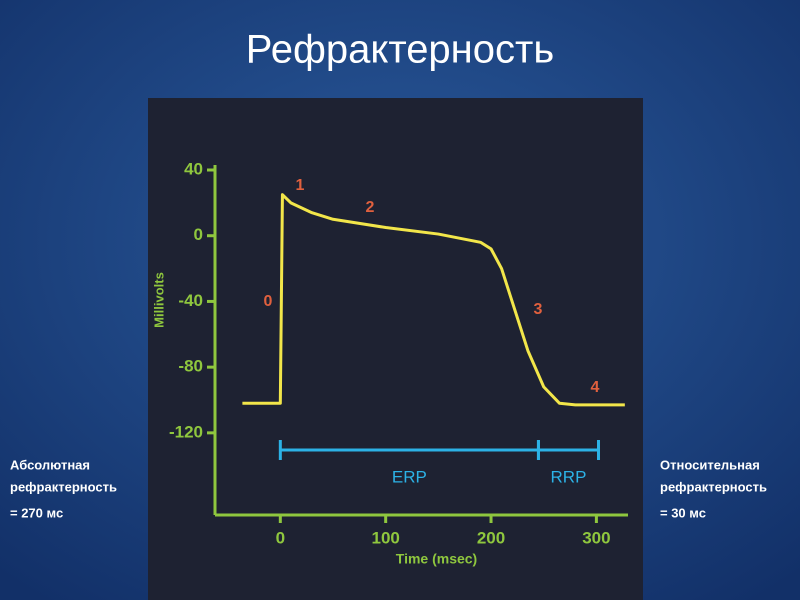 This screenshot has height=600, width=800. What do you see at coordinates (596, 537) in the screenshot?
I see `x-tick-label: 300` at bounding box center [596, 537].